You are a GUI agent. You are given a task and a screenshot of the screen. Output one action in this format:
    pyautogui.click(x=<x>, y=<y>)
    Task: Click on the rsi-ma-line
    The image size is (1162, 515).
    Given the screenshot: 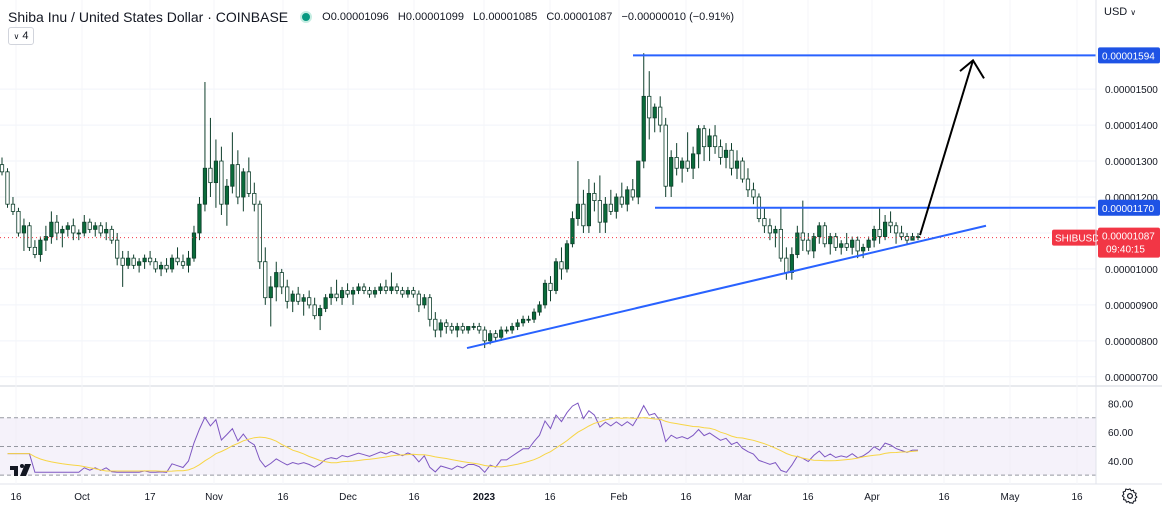 What is the action you would take?
    pyautogui.click(x=463, y=444)
    